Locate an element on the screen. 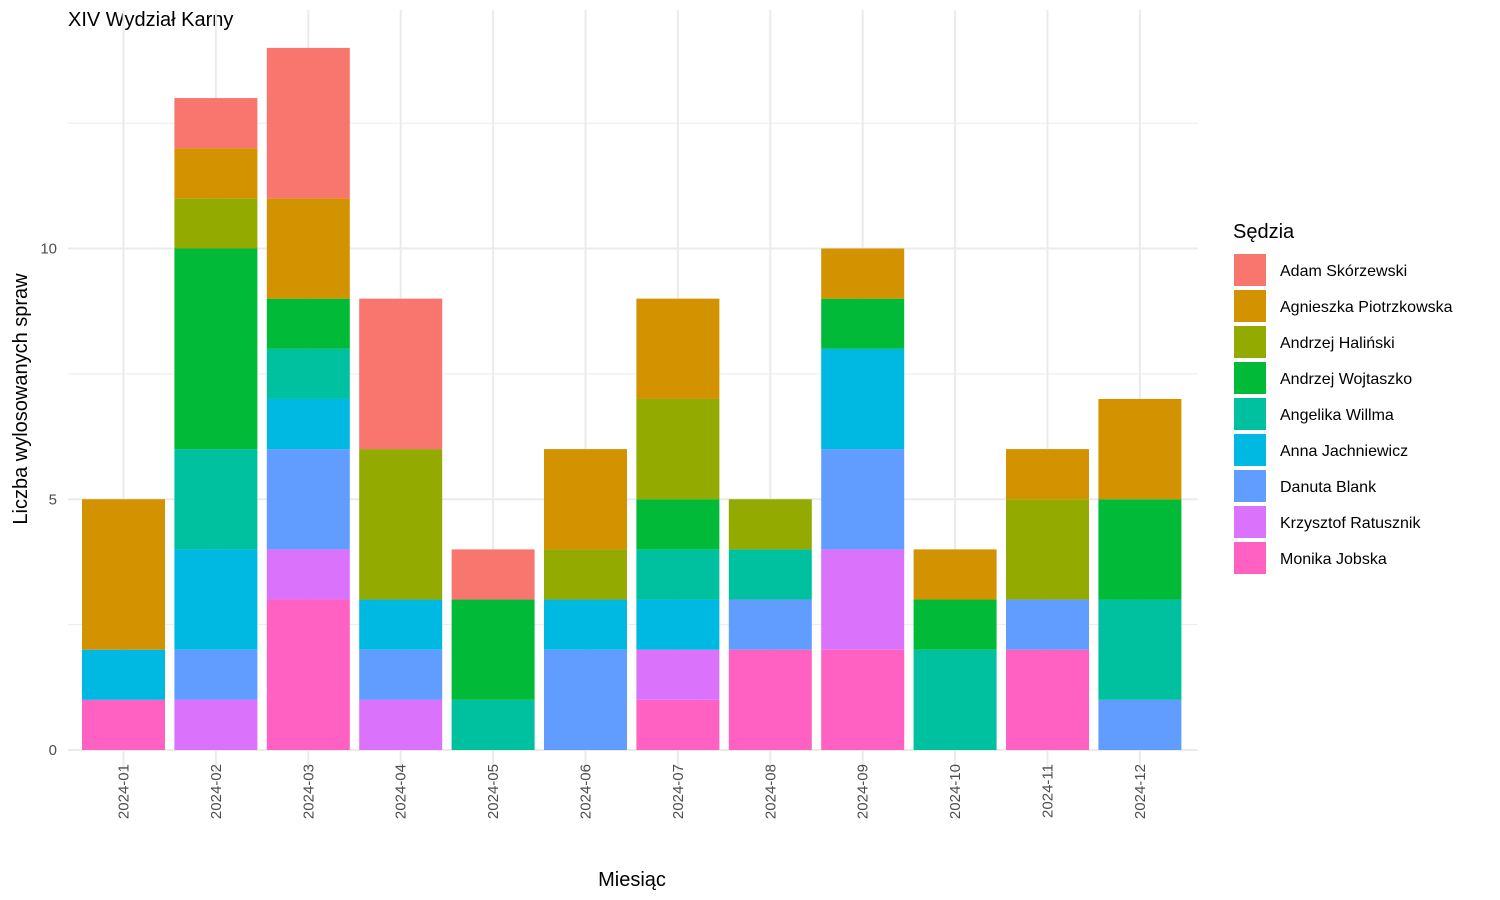  y-tick-label: 5 is located at coordinates (53, 499).